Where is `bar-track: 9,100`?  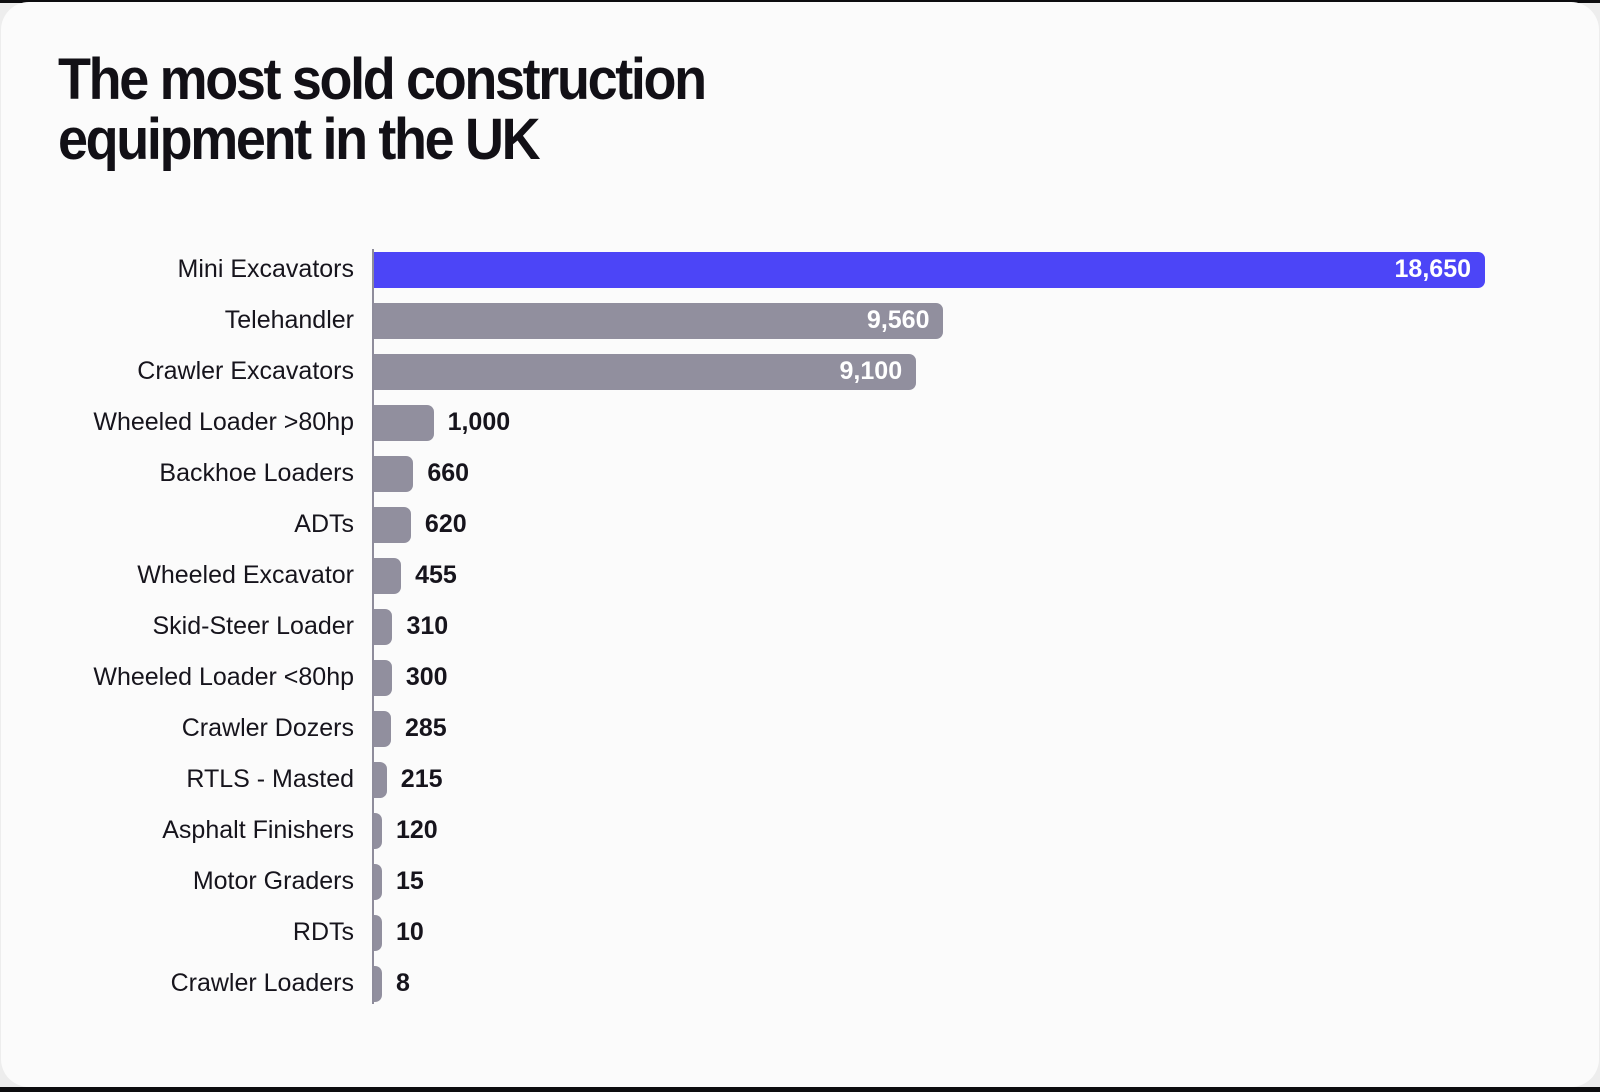 bar-track: 9,100 is located at coordinates (929, 371).